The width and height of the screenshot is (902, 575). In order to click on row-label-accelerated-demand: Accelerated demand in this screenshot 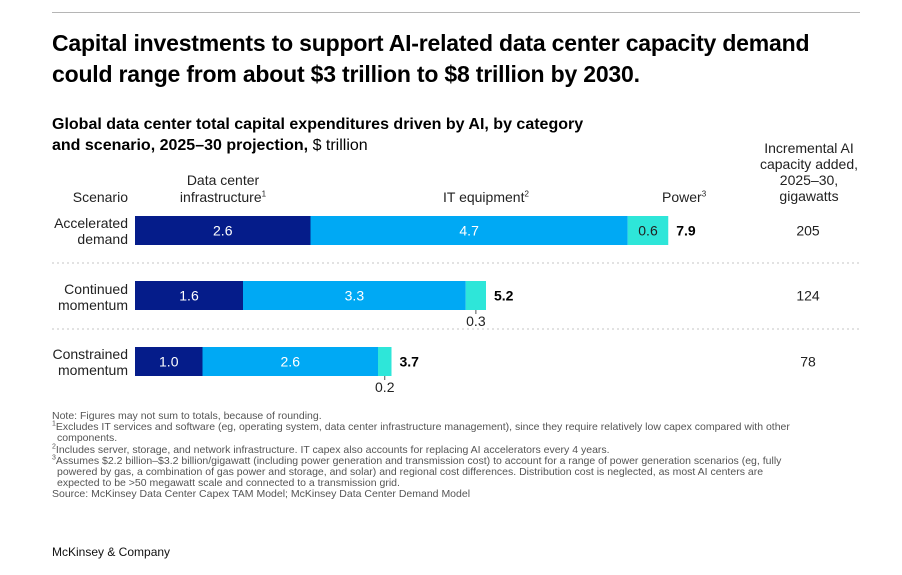, I will do `click(78, 231)`.